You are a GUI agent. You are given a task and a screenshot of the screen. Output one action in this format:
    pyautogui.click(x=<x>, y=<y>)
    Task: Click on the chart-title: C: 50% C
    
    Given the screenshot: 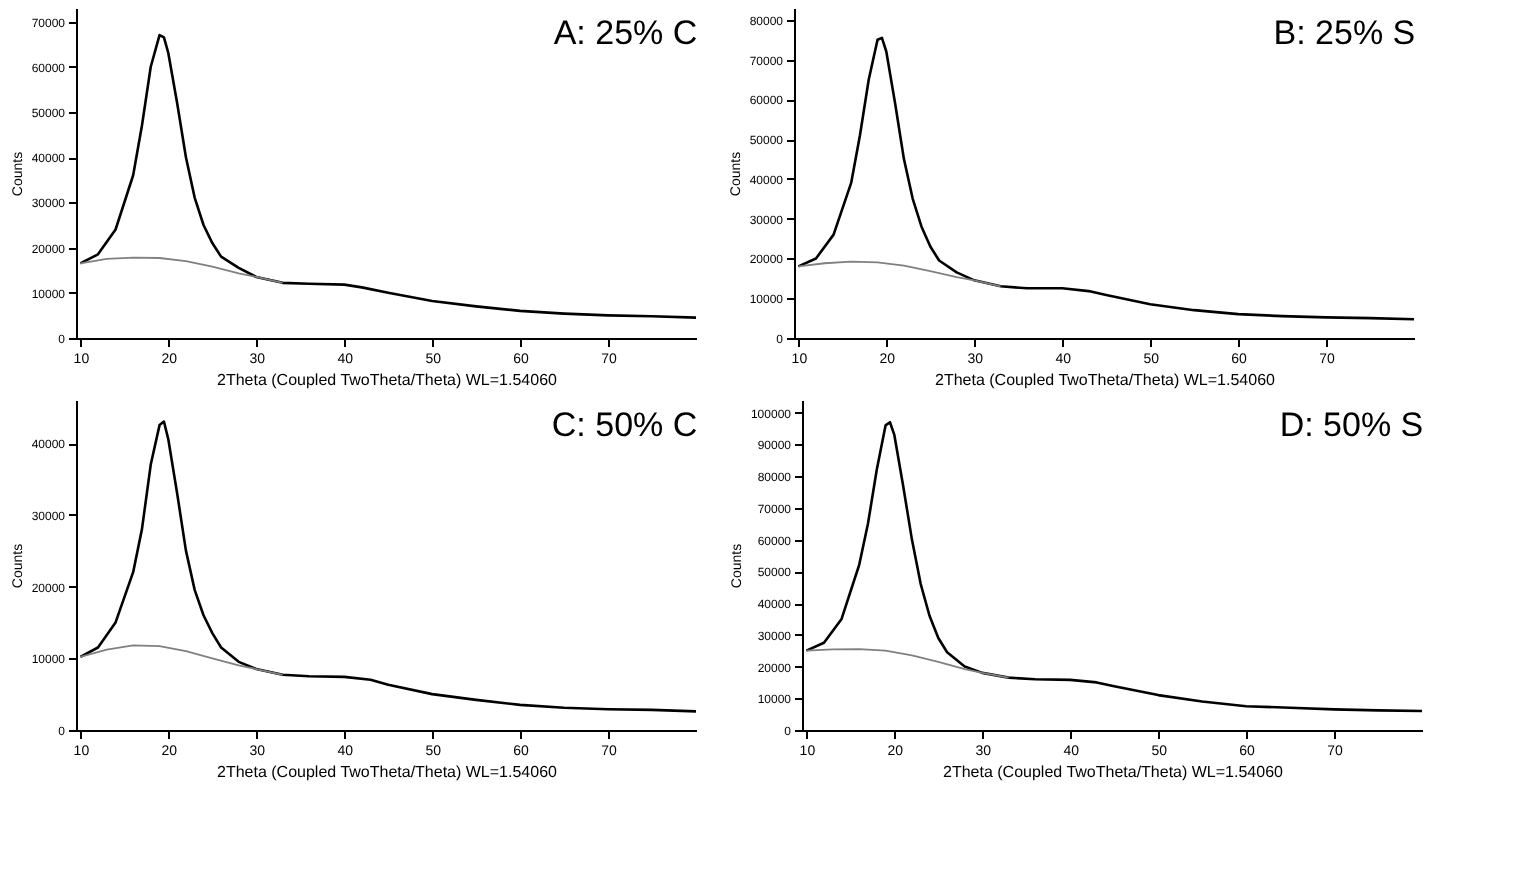 What is the action you would take?
    pyautogui.click(x=624, y=425)
    